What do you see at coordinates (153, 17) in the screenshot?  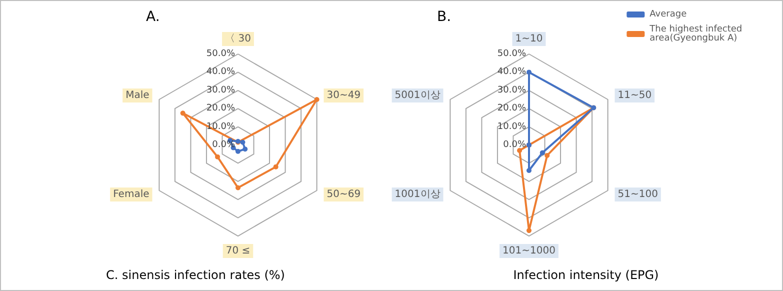 I see `chart-title: A.` at bounding box center [153, 17].